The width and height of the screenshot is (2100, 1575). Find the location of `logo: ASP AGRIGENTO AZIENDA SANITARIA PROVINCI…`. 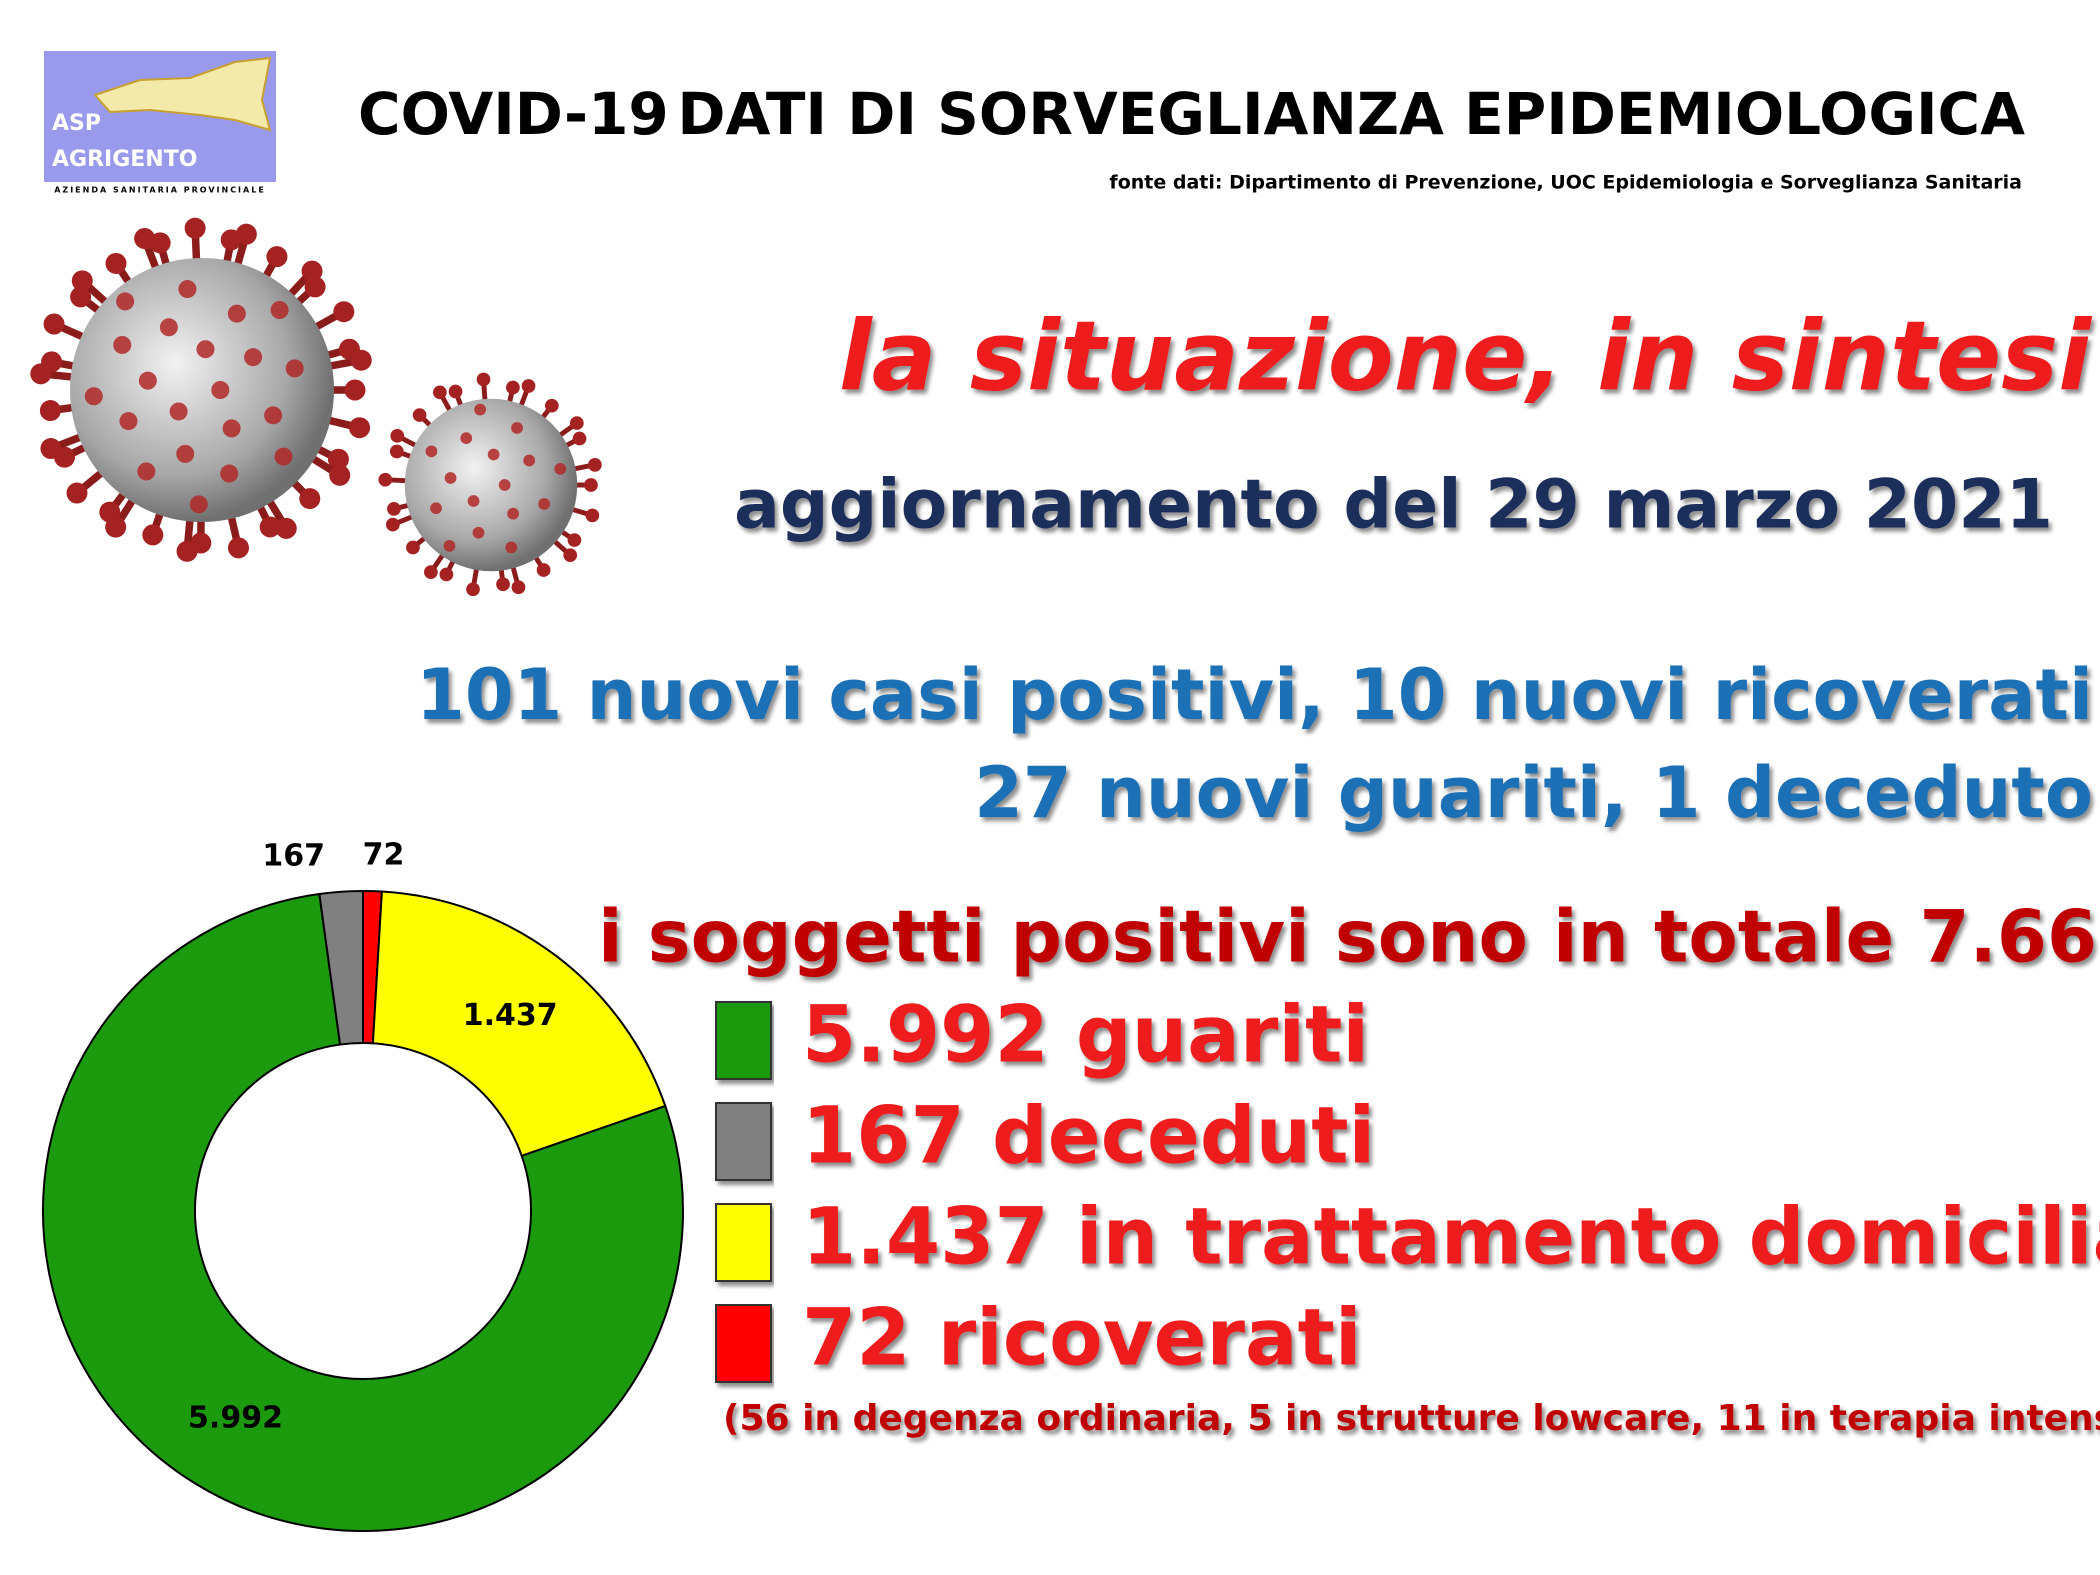

logo: ASP AGRIGENTO AZIENDA SANITARIA PROVINCI… is located at coordinates (160, 123).